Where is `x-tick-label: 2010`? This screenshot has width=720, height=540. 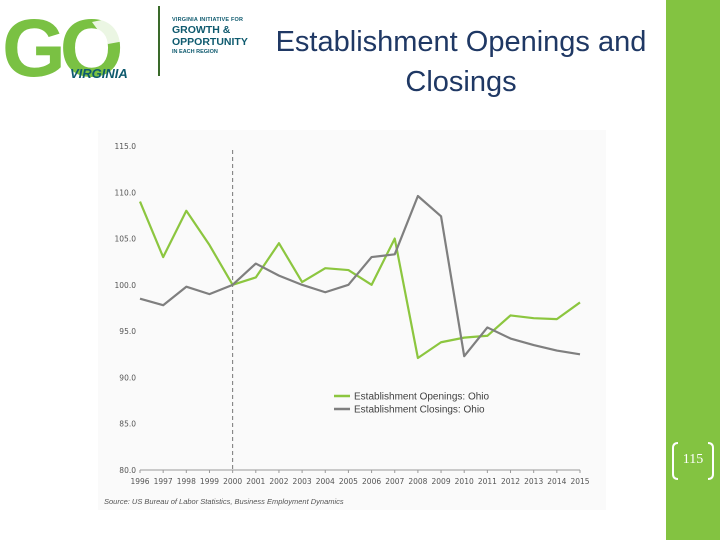
x-tick-label: 2010 is located at coordinates (464, 481).